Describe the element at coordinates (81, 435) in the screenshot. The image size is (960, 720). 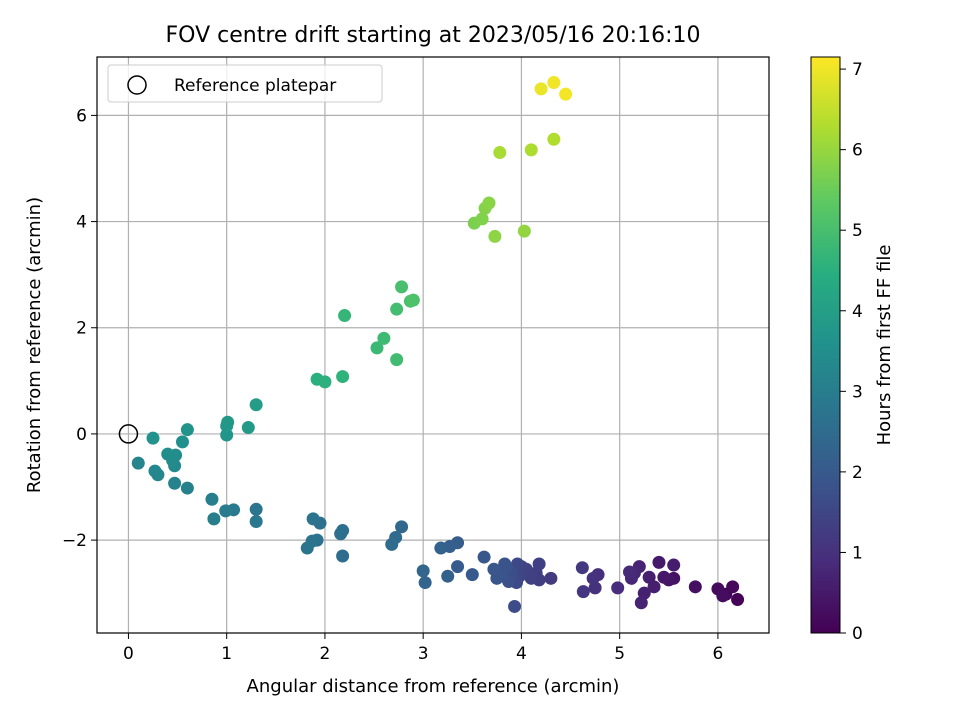
I see `y-tick-label: 0` at that location.